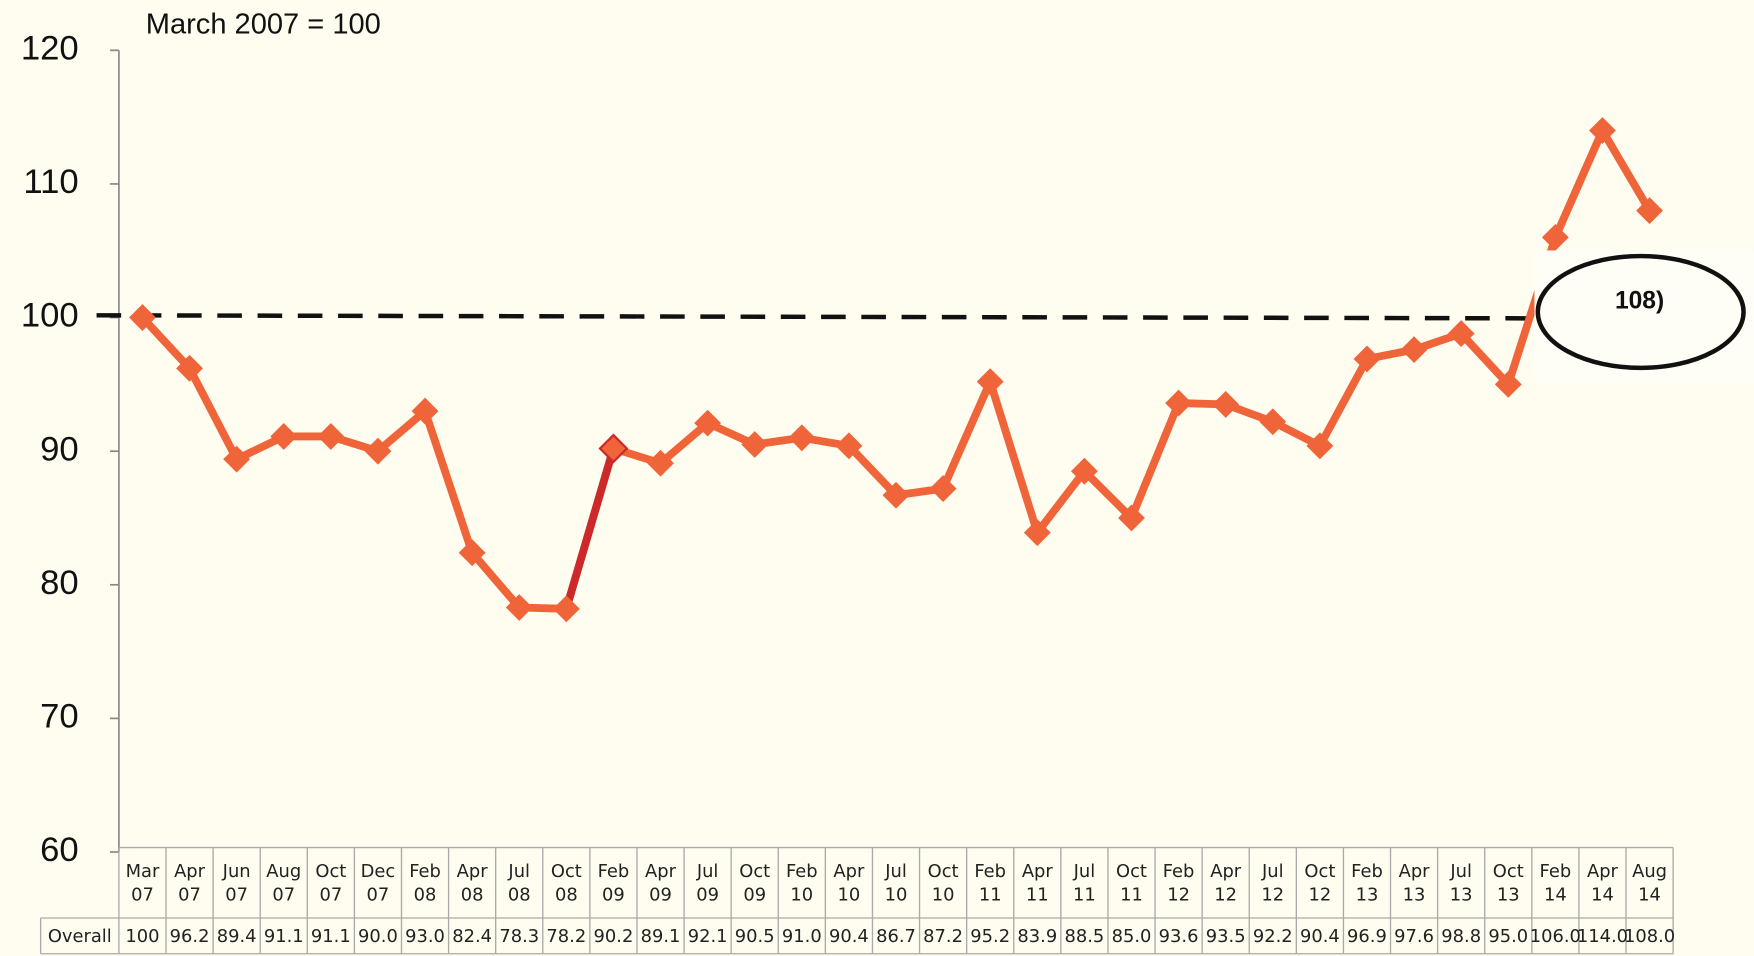 This screenshot has height=956, width=1754. What do you see at coordinates (50, 316) in the screenshot?
I see `y-tick-label: 100` at bounding box center [50, 316].